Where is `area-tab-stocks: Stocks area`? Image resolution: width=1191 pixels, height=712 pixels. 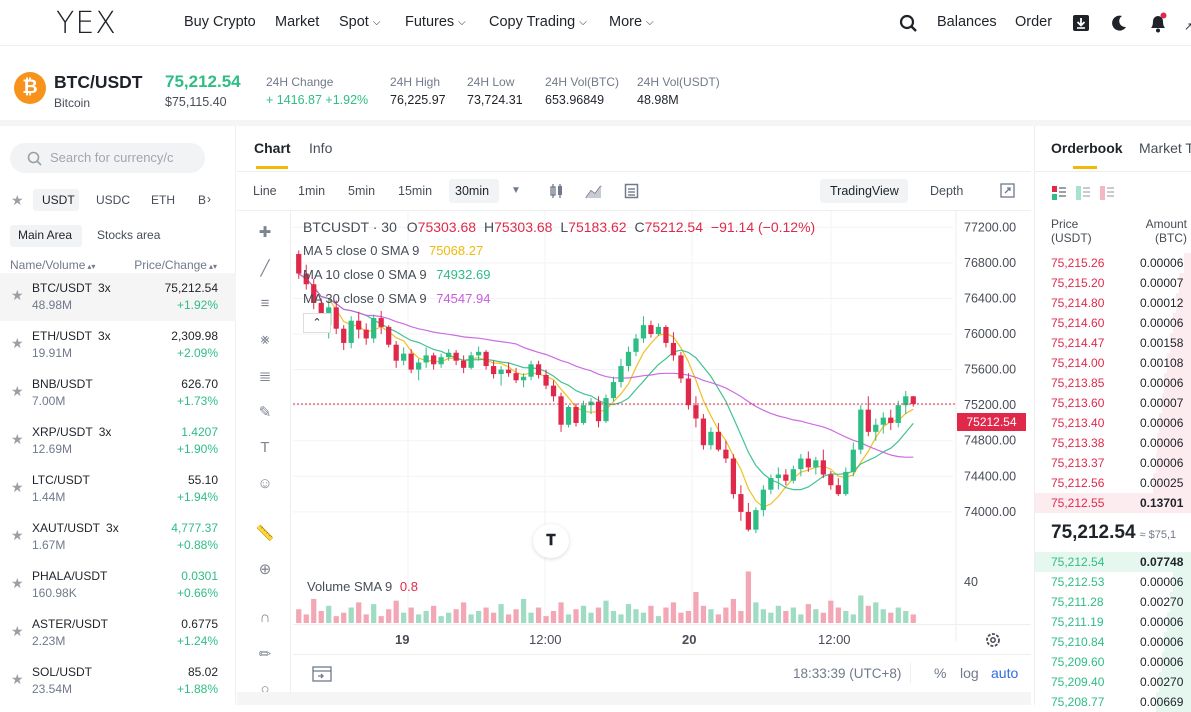 area-tab-stocks: Stocks area is located at coordinates (129, 235).